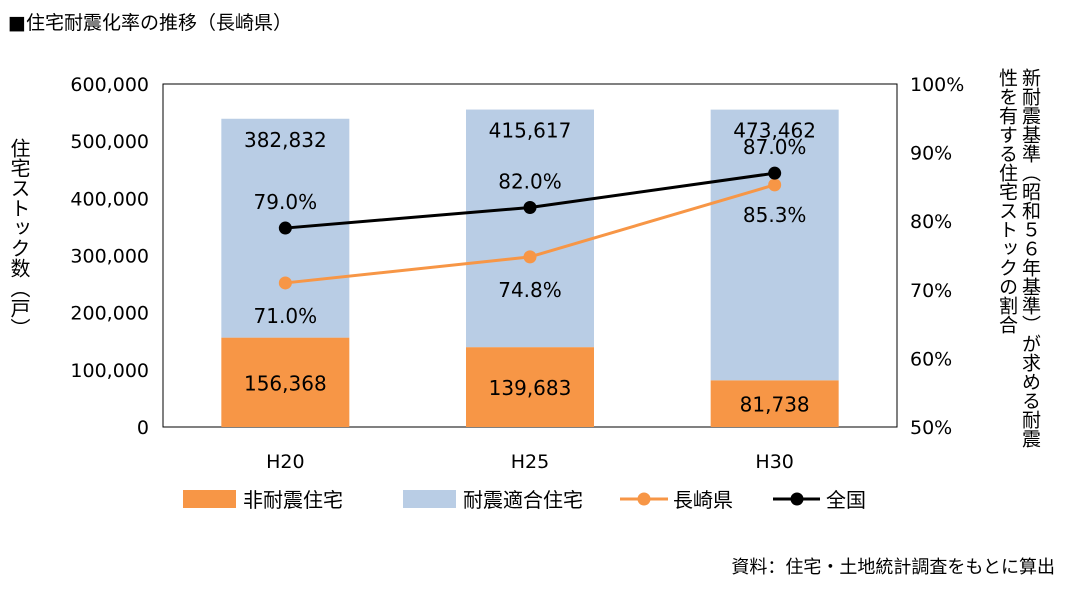 This screenshot has height=600, width=1085. I want to click on legend-label-nagasaki: 長崎県, so click(703, 500).